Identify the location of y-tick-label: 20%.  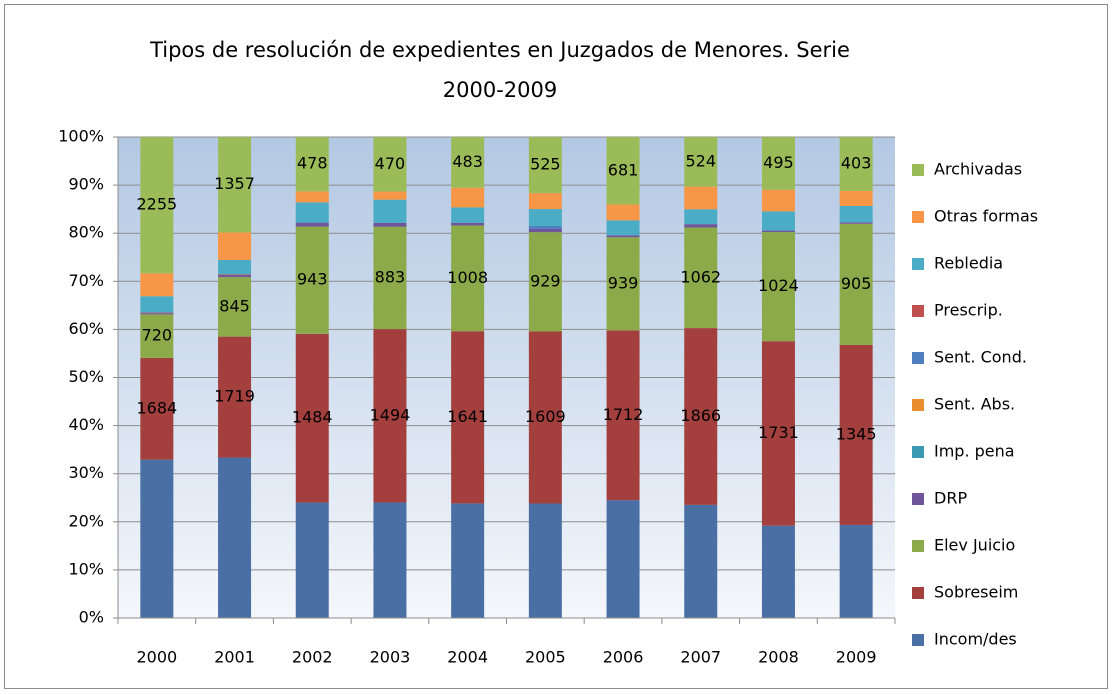
(86, 520).